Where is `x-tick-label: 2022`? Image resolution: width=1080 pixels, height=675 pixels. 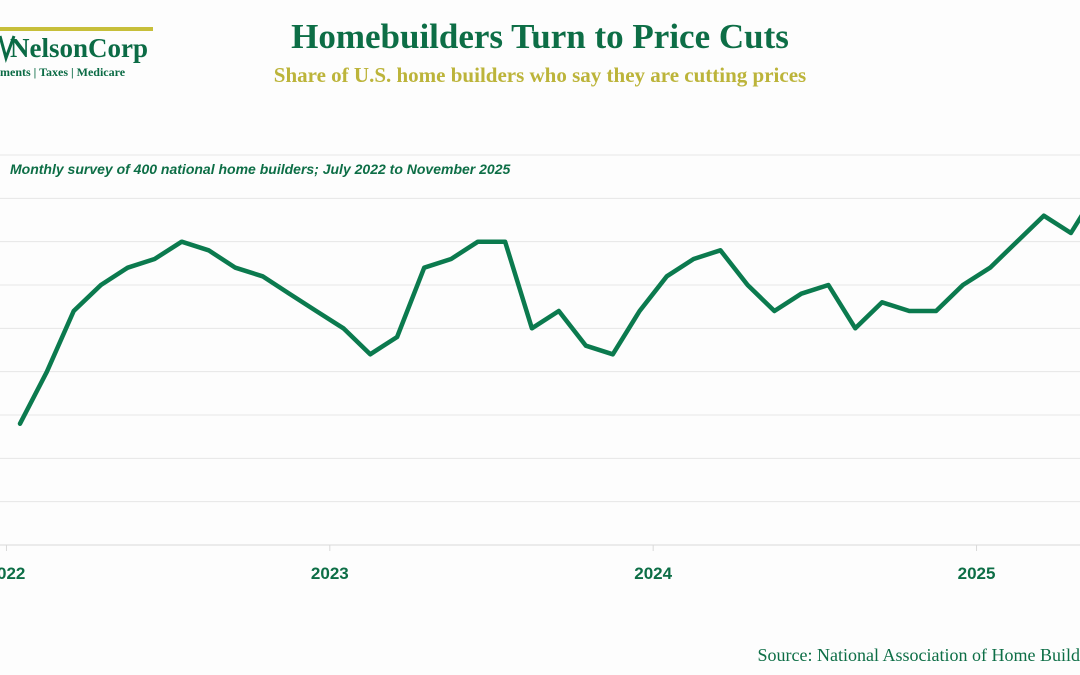 x-tick-label: 2022 is located at coordinates (12, 573).